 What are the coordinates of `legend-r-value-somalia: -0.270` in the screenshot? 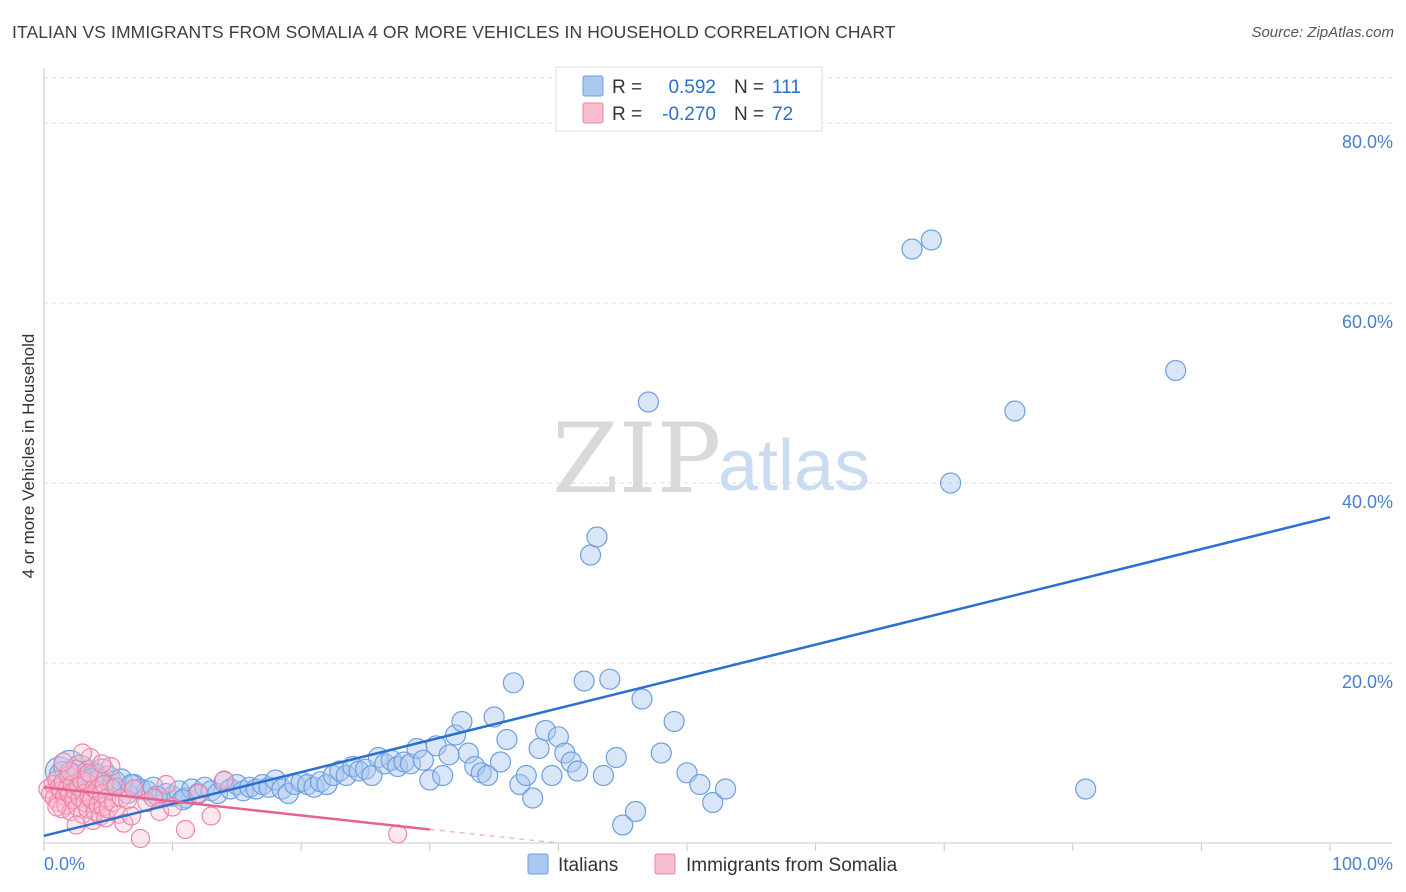 It's located at (689, 114).